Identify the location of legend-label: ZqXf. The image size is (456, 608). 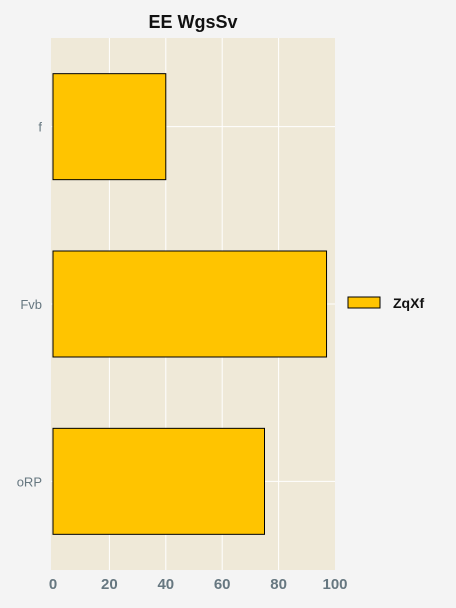
(408, 303).